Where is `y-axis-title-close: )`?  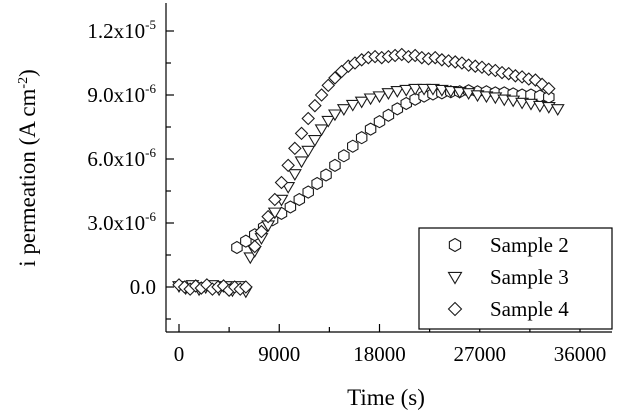 y-axis-title-close: ) is located at coordinates (27, 73).